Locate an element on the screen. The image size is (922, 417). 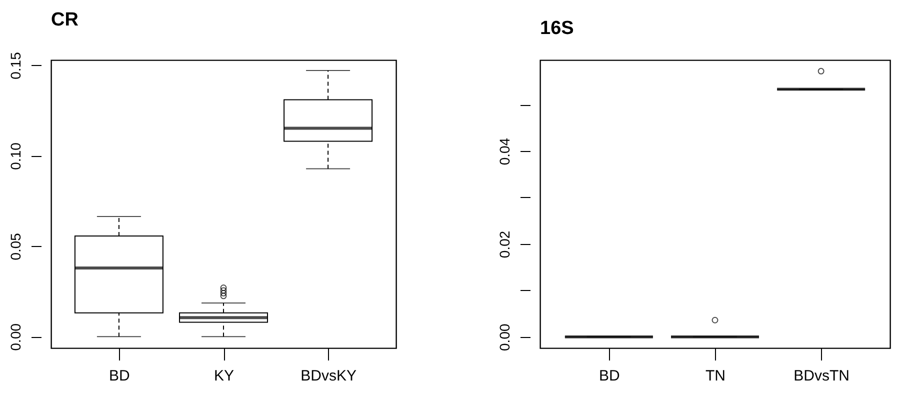
x-tick-label: KY is located at coordinates (224, 376).